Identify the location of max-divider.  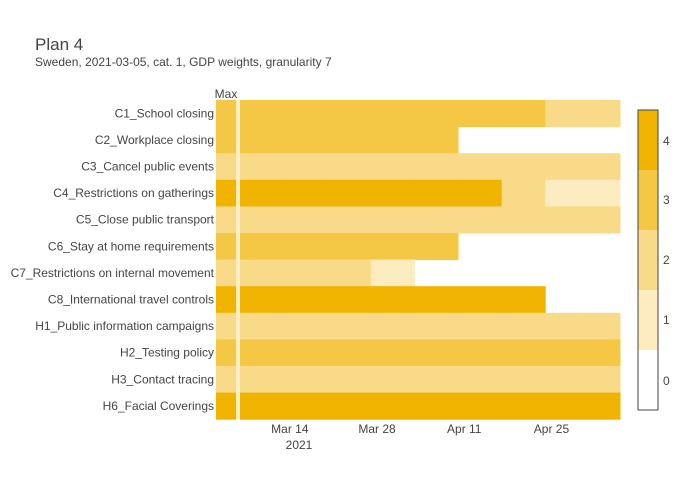
(238, 260).